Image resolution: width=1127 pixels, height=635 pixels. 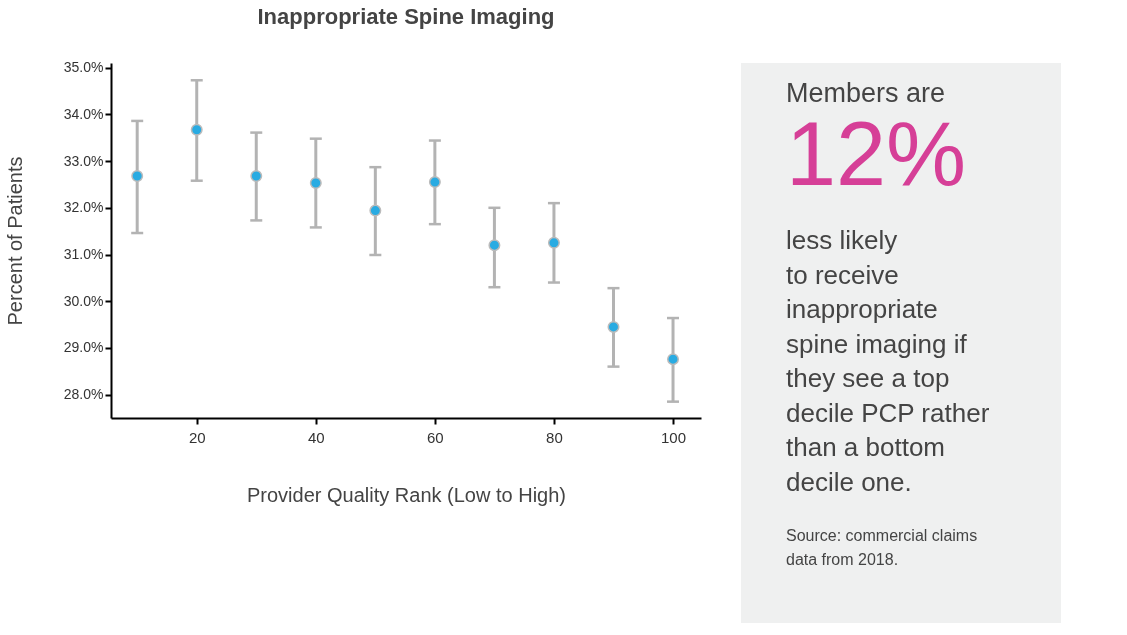 I want to click on text: less likely to receive inappropriate spine imaging if they see a top decile PCP rather than a bottom decile one., so click(x=888, y=361).